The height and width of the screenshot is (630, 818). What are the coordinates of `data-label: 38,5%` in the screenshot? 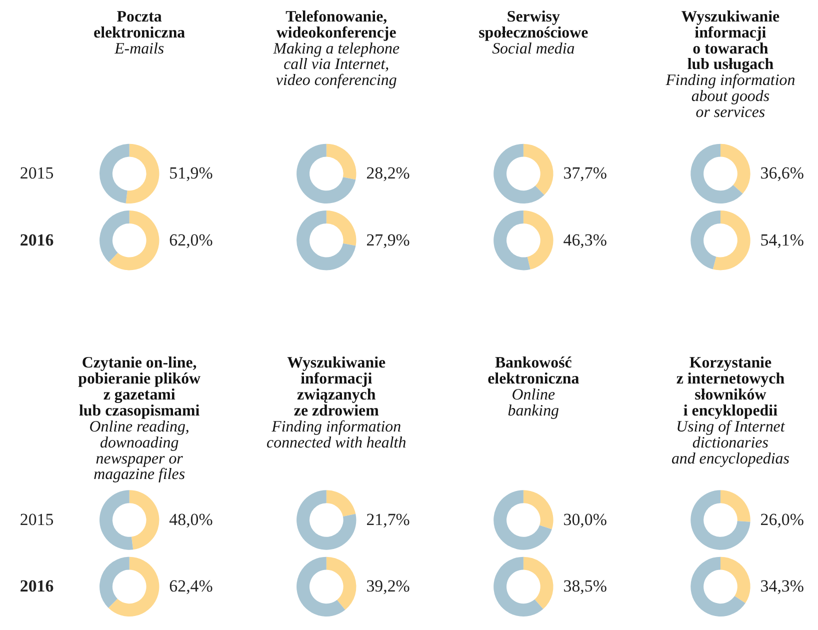 It's located at (585, 586).